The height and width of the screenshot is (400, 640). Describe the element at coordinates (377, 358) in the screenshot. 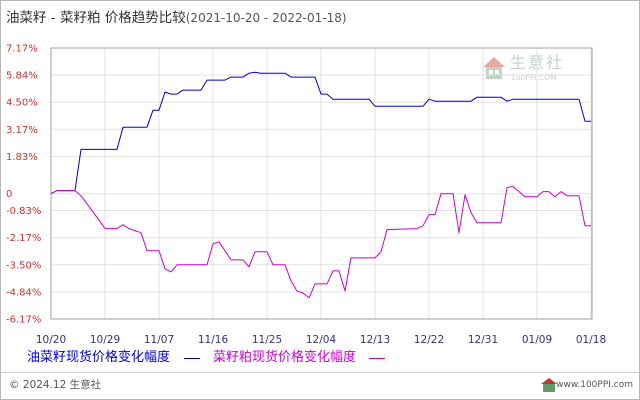

I see `legend-swatch-rapeseed-meal` at that location.